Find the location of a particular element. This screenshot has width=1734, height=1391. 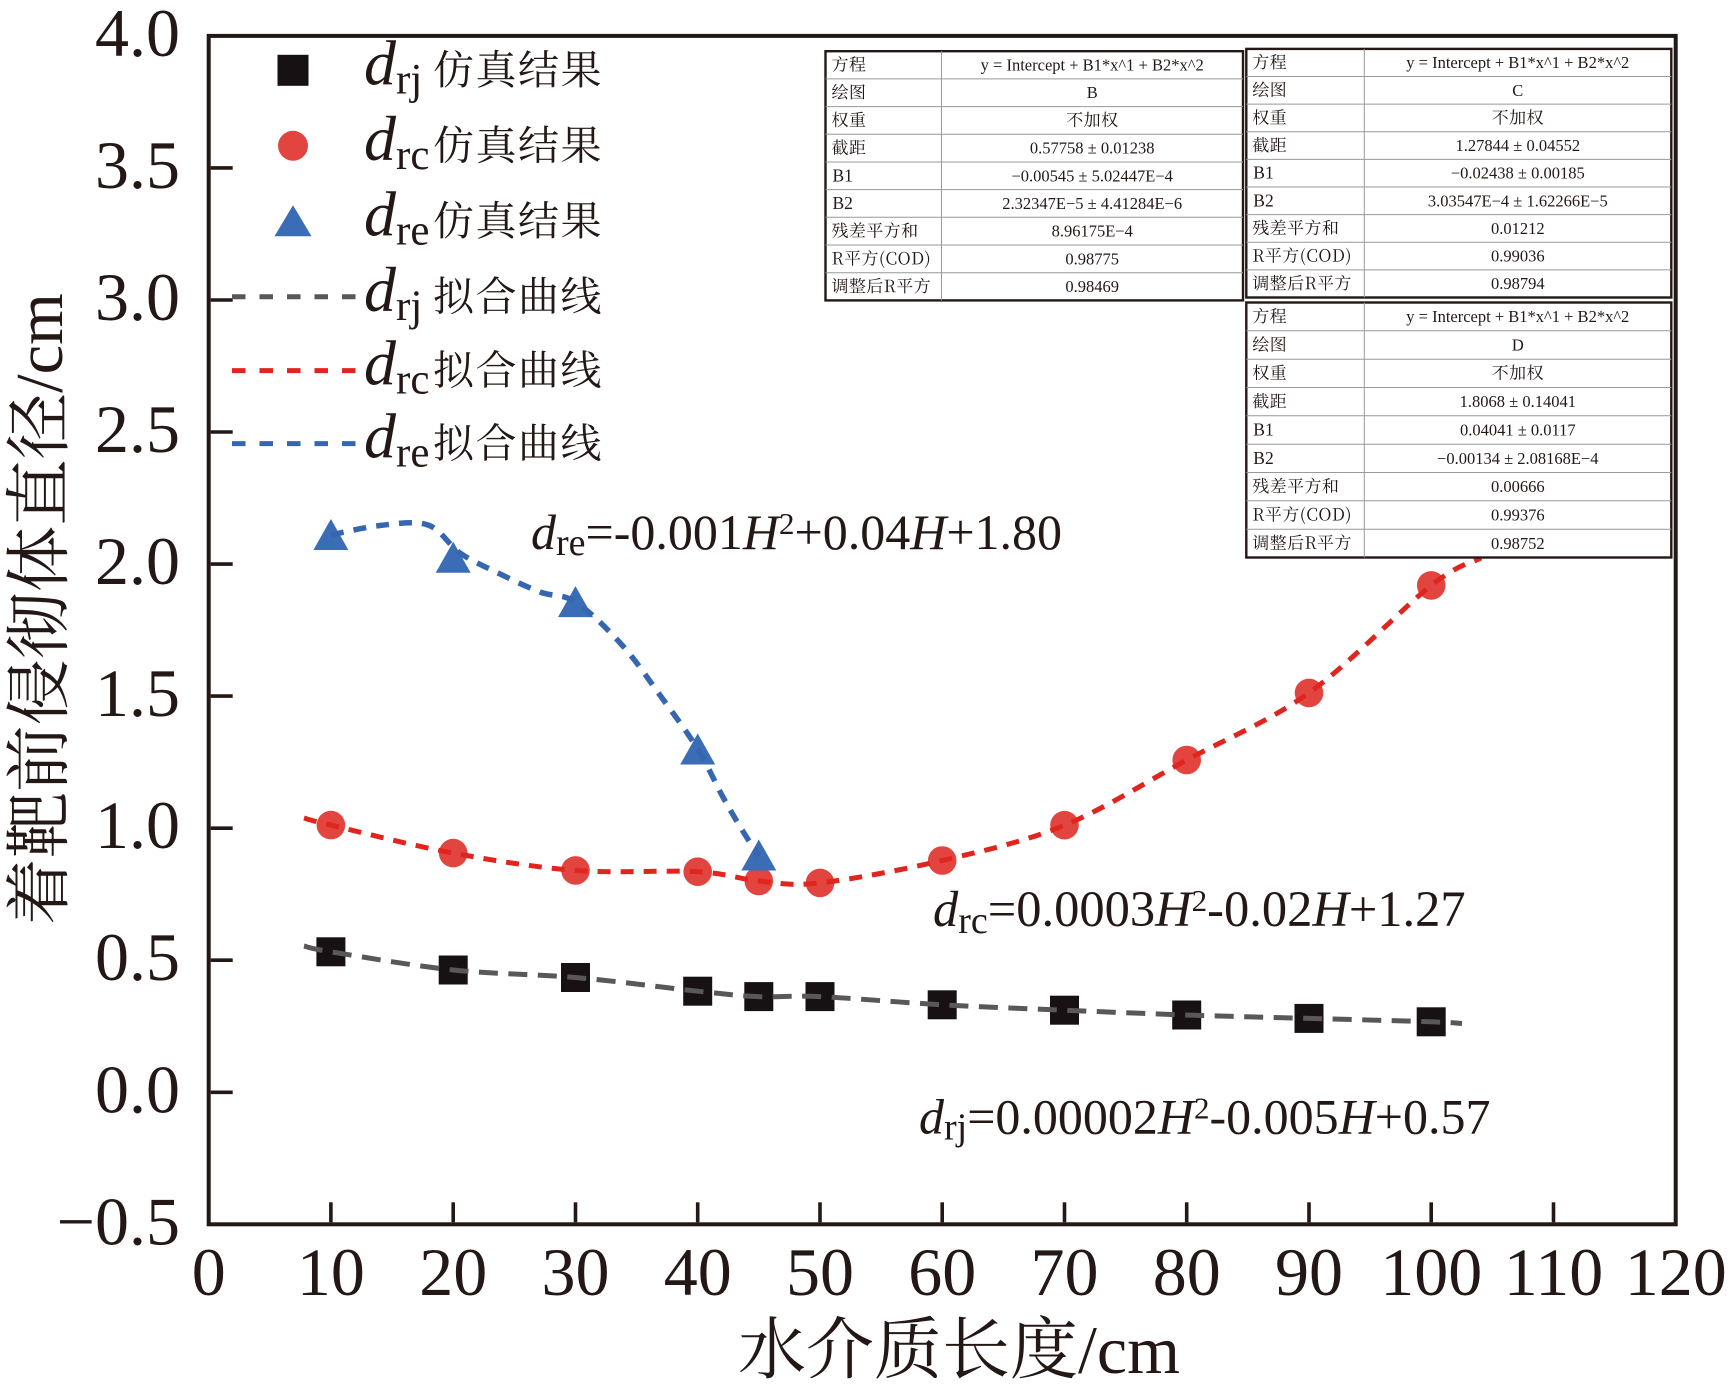

svg-text: D is located at coordinates (1518, 345).